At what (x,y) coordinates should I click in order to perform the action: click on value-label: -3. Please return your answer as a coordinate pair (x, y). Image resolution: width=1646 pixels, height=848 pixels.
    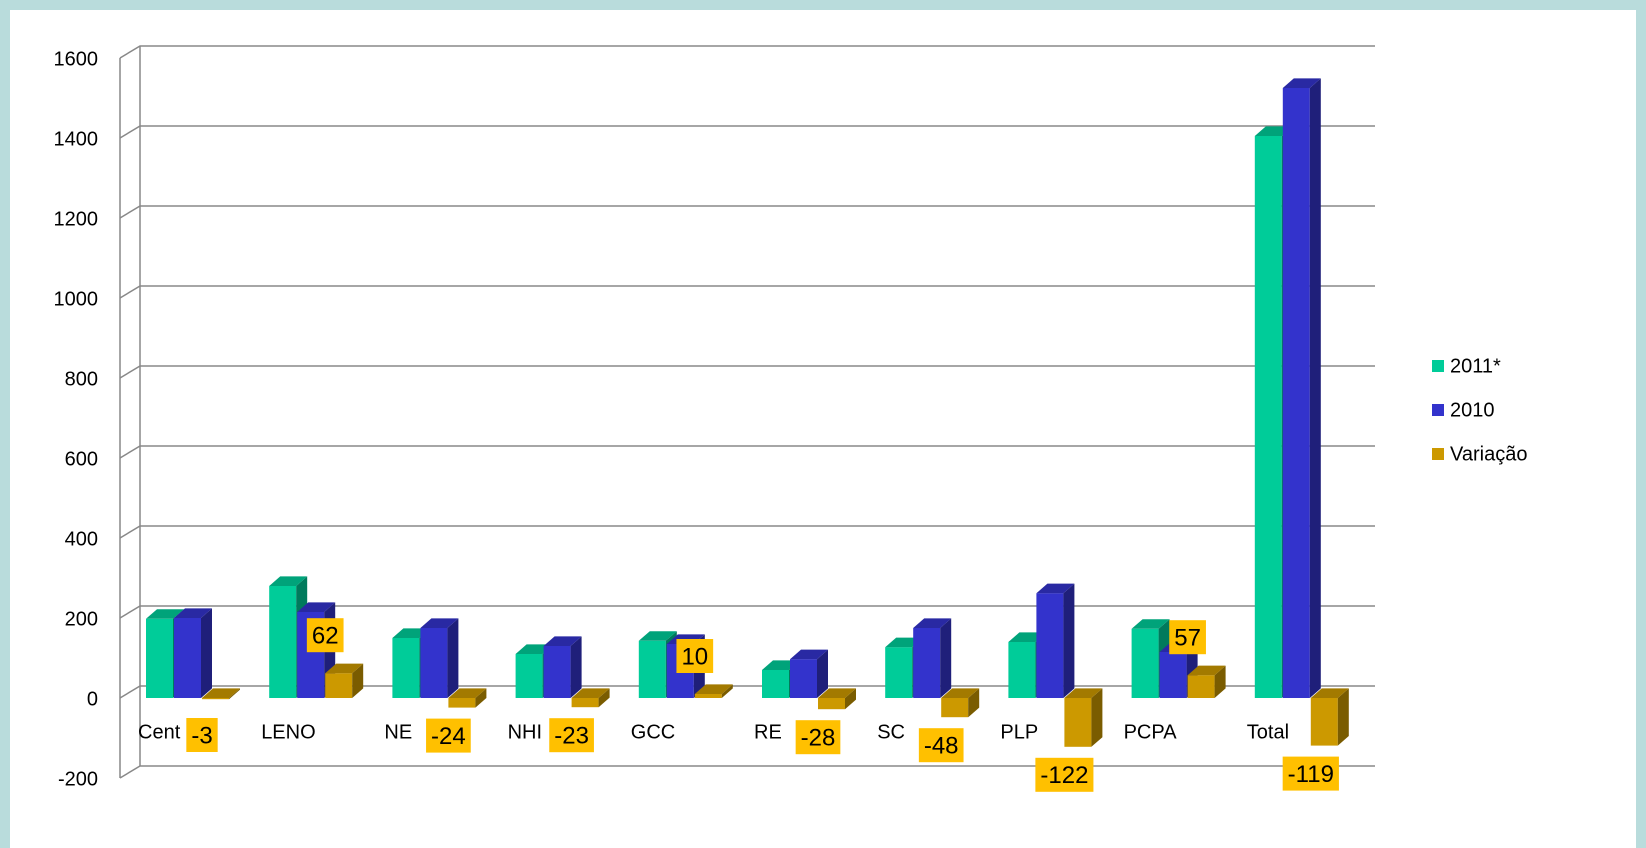
    Looking at the image, I should click on (201, 735).